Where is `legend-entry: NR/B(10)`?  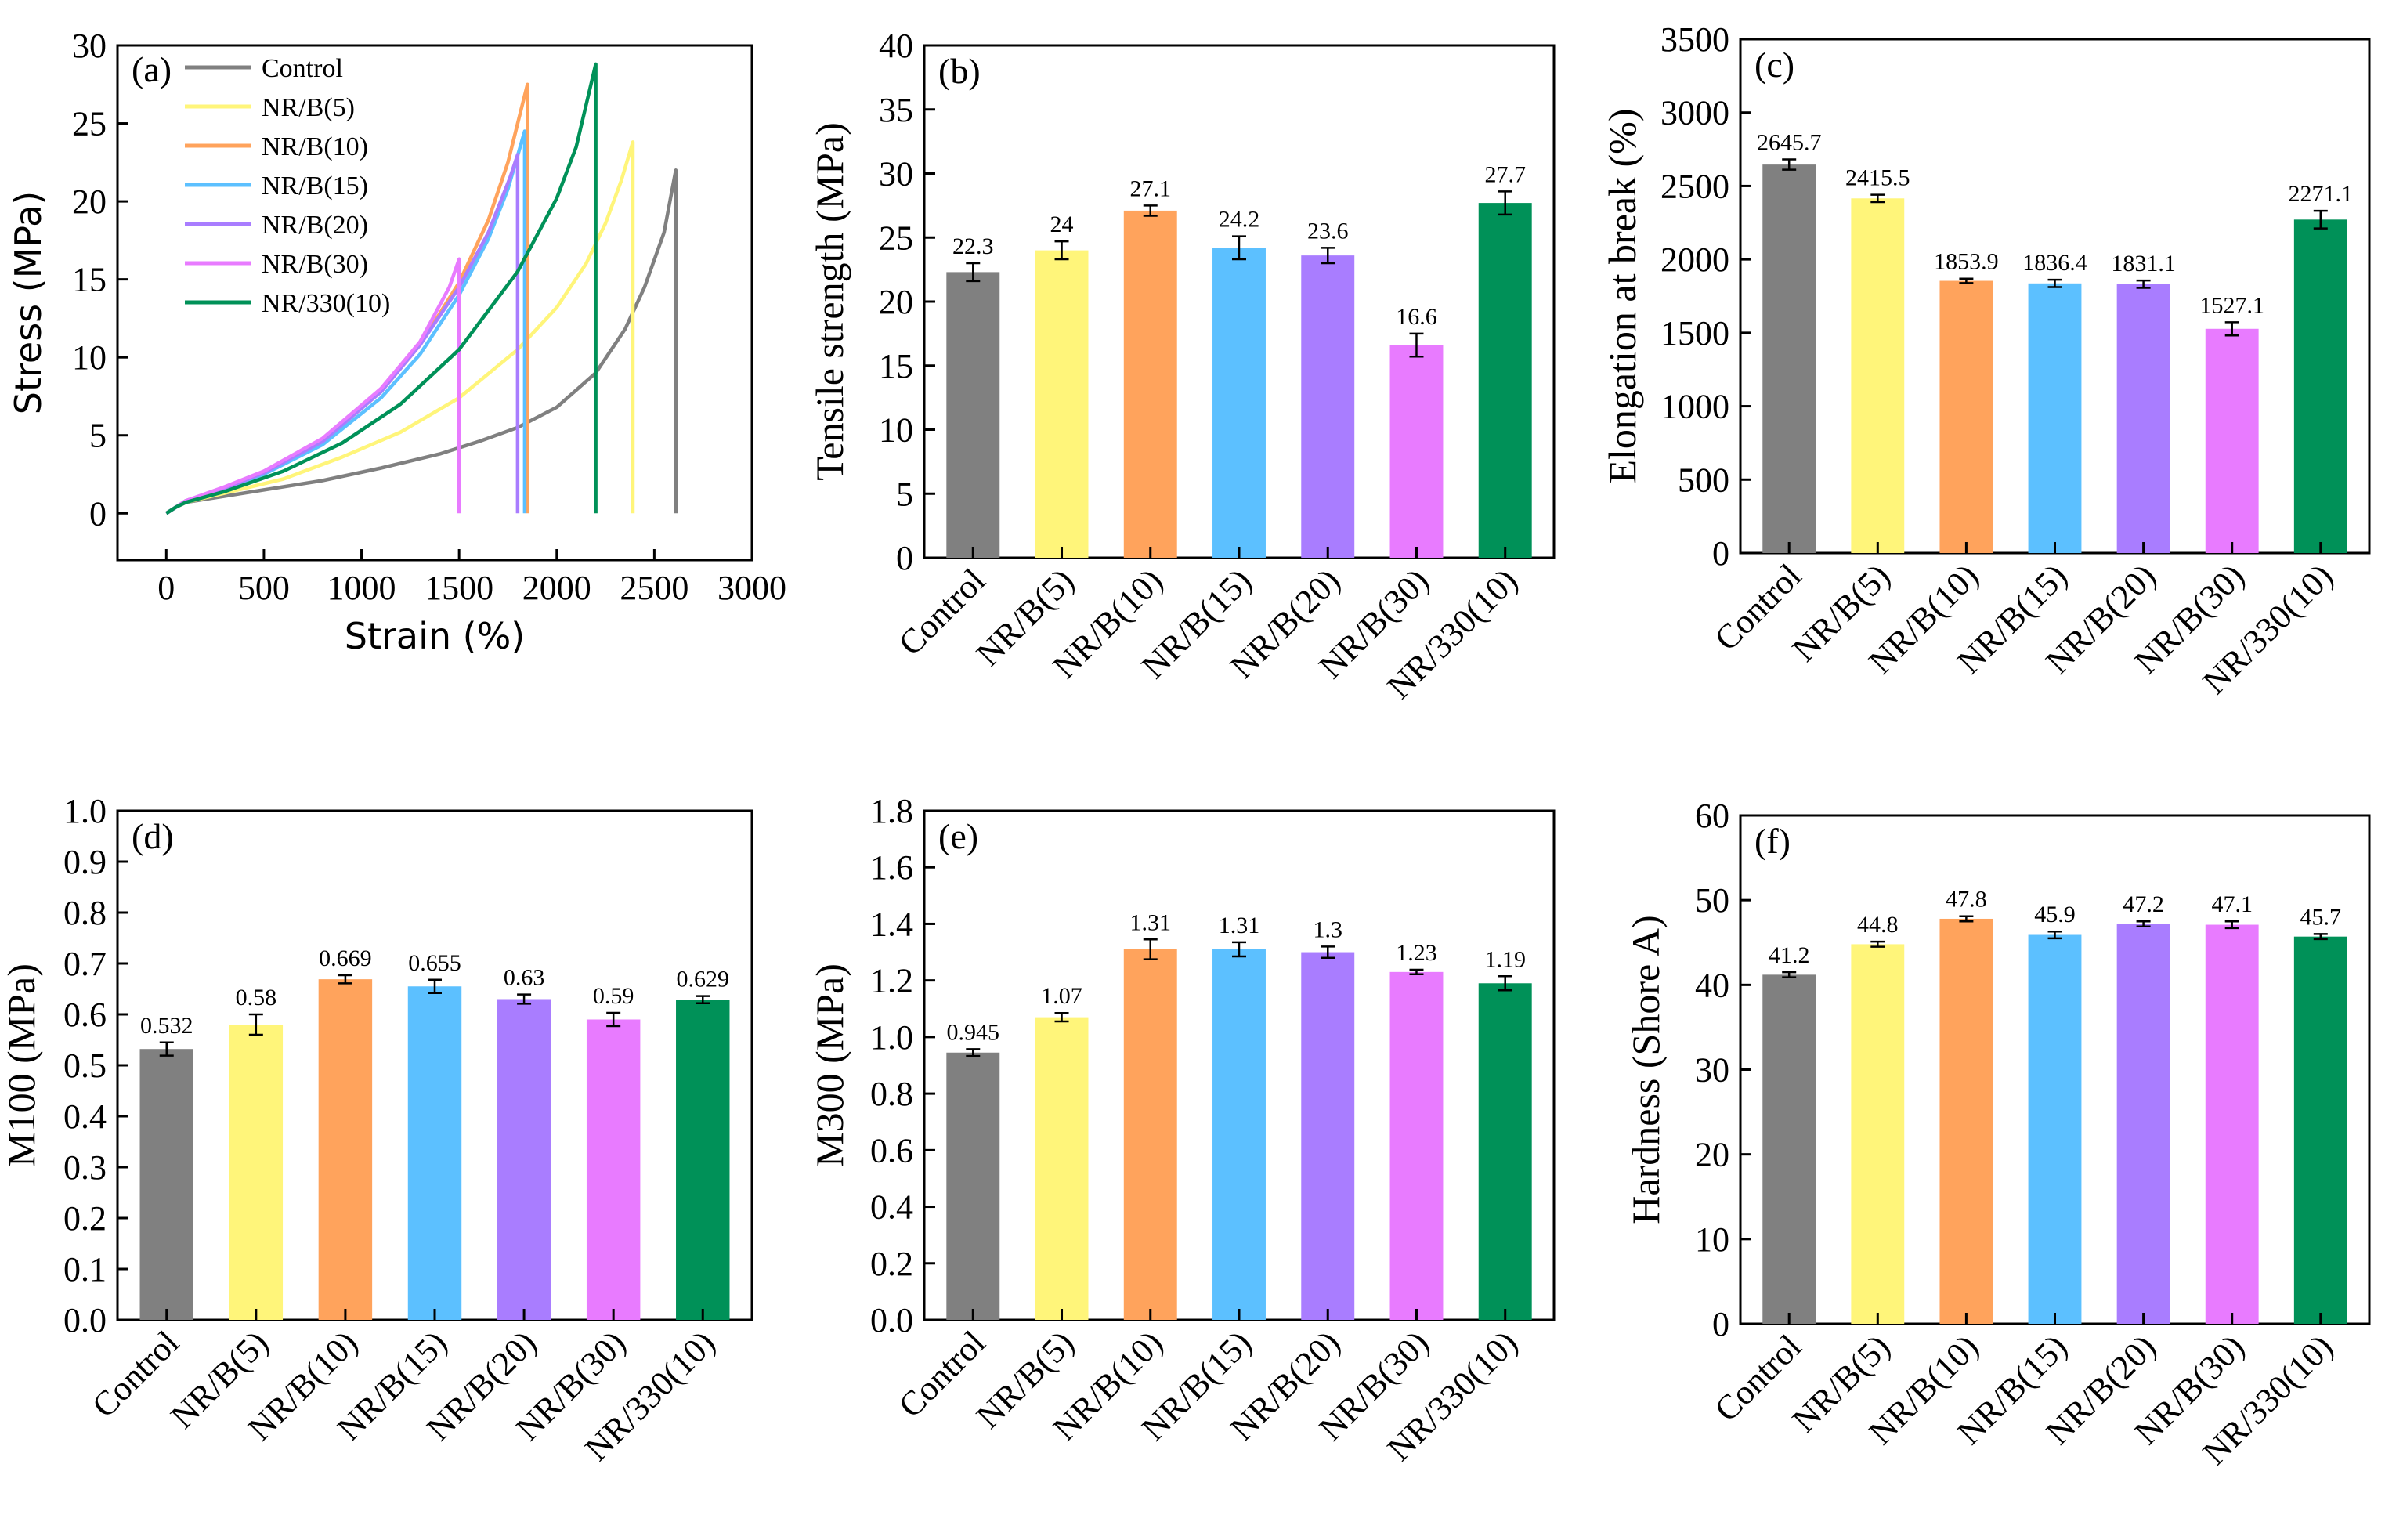 legend-entry: NR/B(10) is located at coordinates (315, 146).